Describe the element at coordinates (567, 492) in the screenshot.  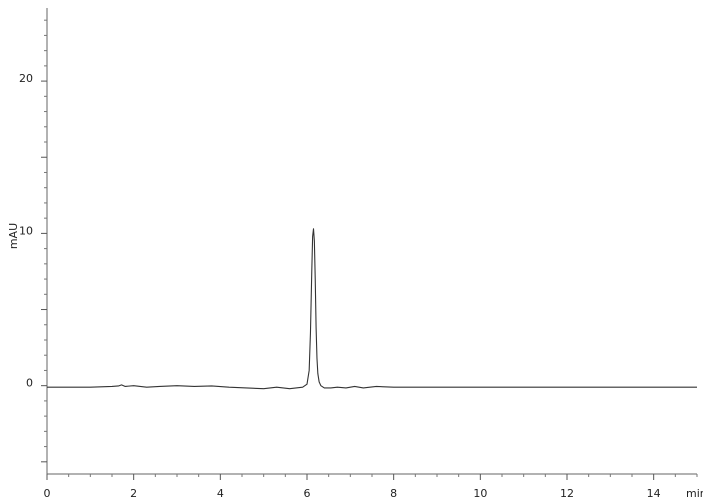
I see `x-tick-label: 12` at that location.